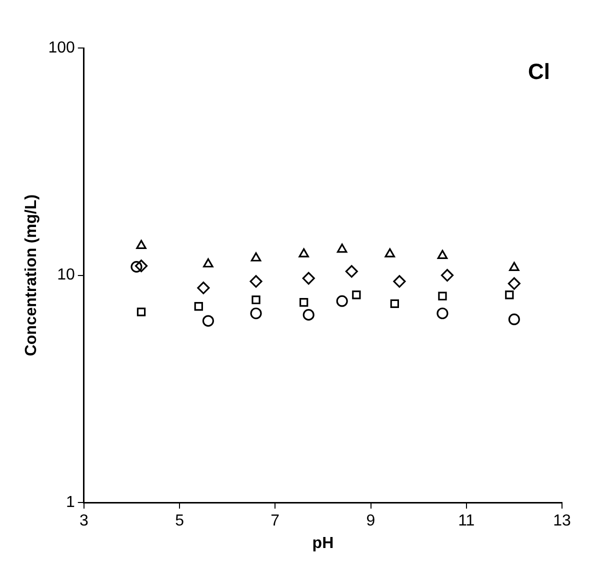  Describe the element at coordinates (61, 47) in the screenshot. I see `y-tick-label: 100` at that location.